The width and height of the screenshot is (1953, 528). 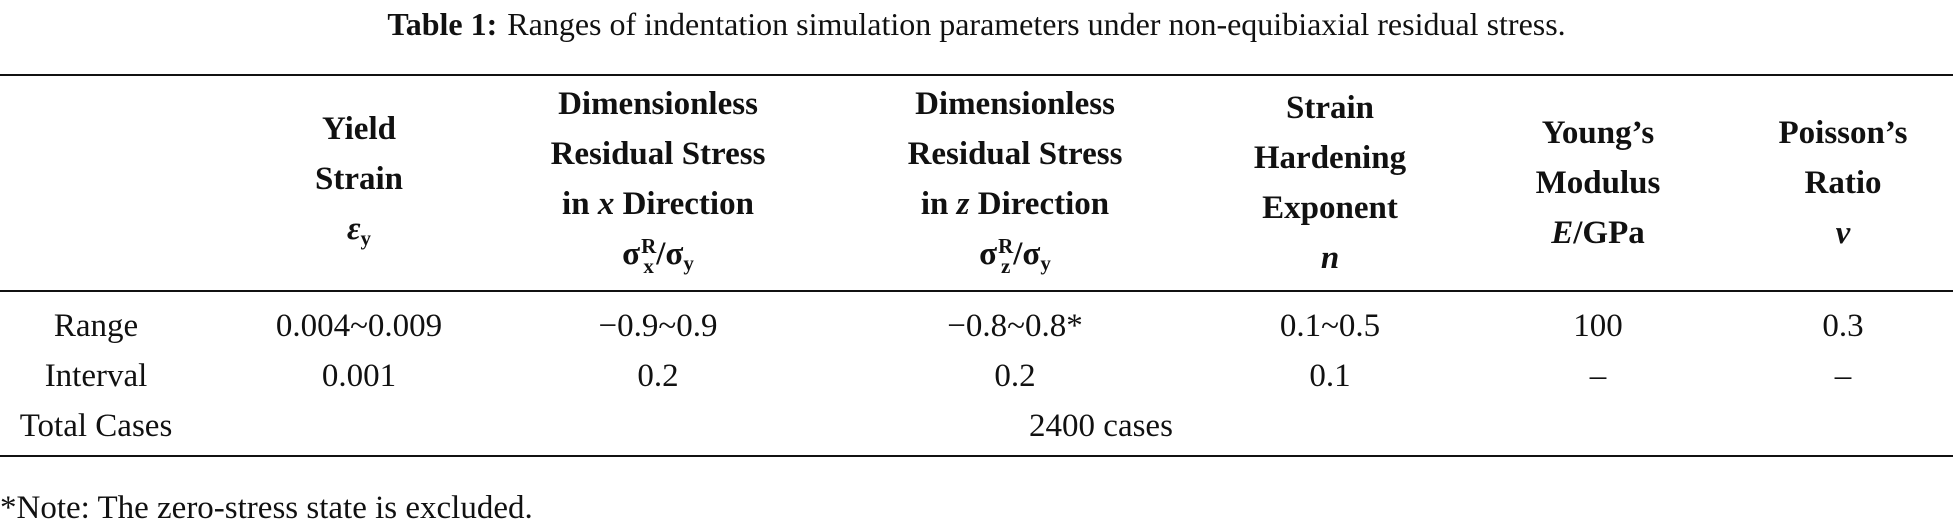 I want to click on header-cell: Strain Hardening Exponent n, so click(x=1330, y=183).